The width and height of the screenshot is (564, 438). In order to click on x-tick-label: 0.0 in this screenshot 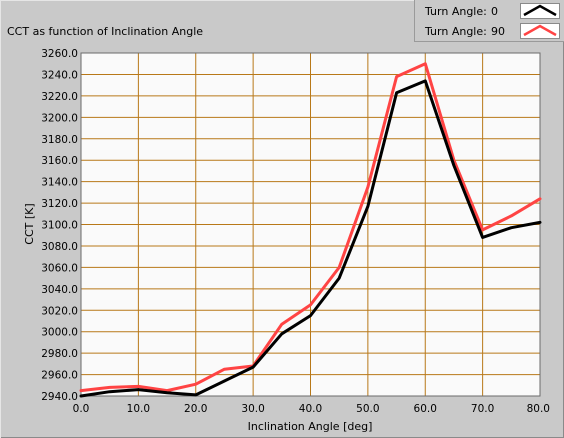, I will do `click(81, 409)`.